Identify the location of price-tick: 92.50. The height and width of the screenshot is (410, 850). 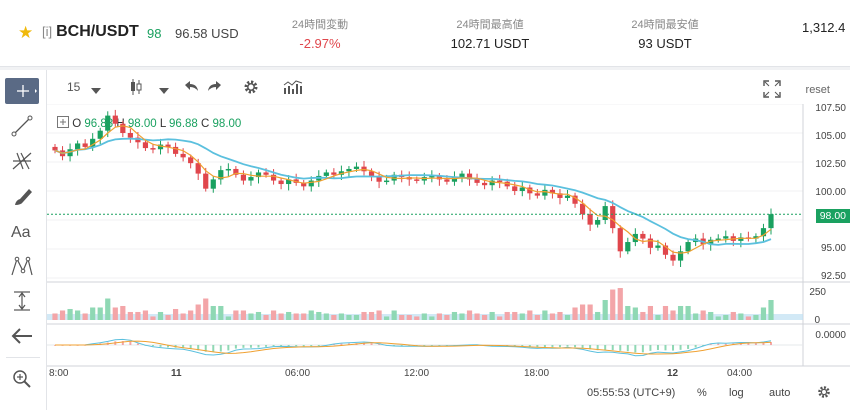
(833, 276).